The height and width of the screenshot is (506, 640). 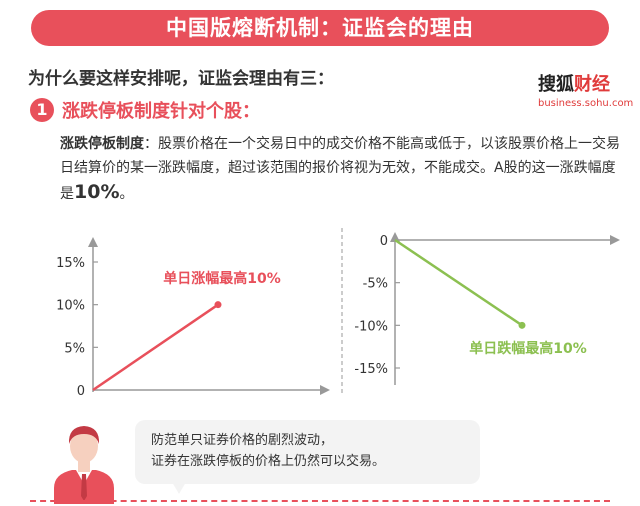 I want to click on point-number-badge: 1, so click(x=42, y=110).